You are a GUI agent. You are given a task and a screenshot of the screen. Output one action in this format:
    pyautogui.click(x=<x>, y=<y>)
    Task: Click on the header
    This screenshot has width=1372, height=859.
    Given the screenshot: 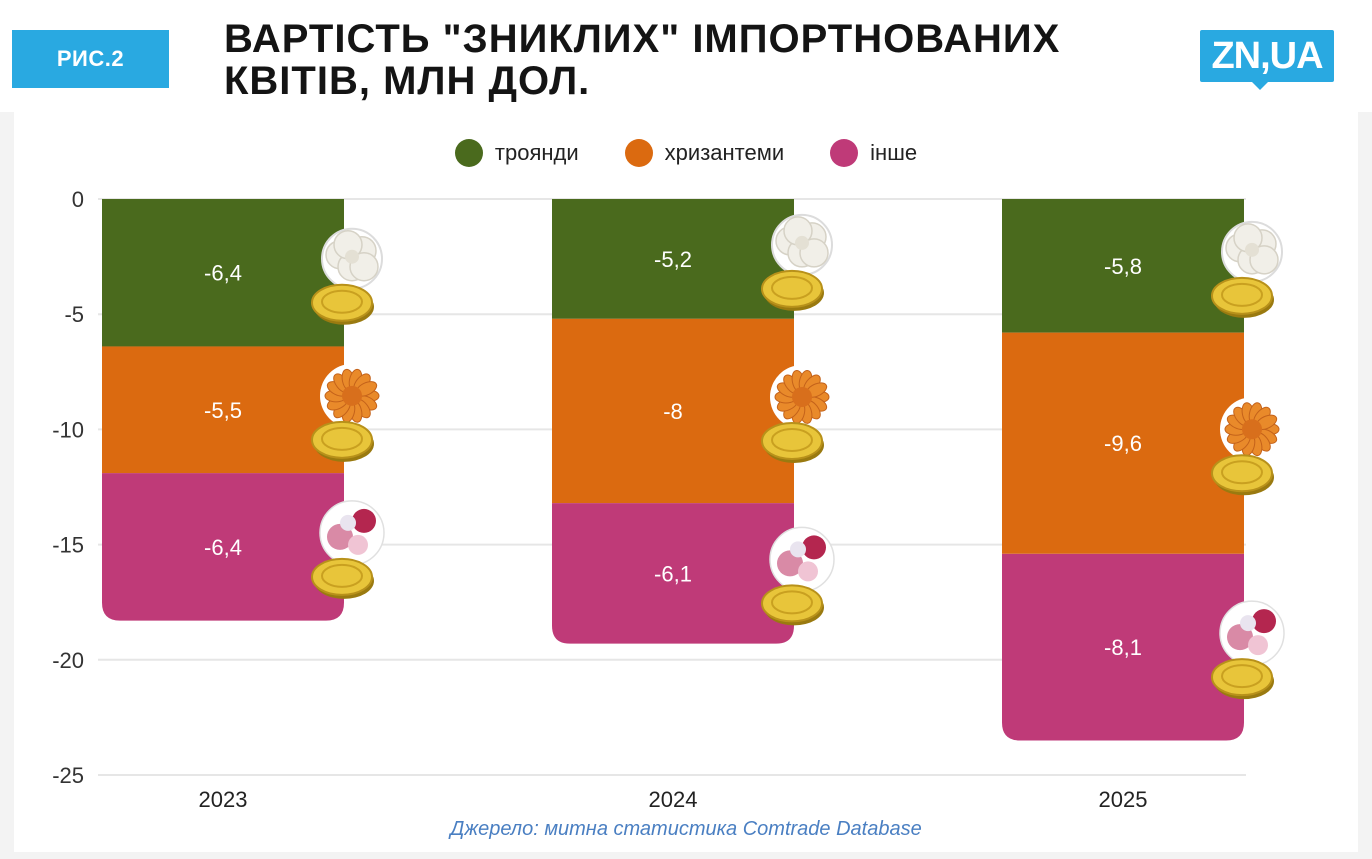 What is the action you would take?
    pyautogui.click(x=686, y=56)
    